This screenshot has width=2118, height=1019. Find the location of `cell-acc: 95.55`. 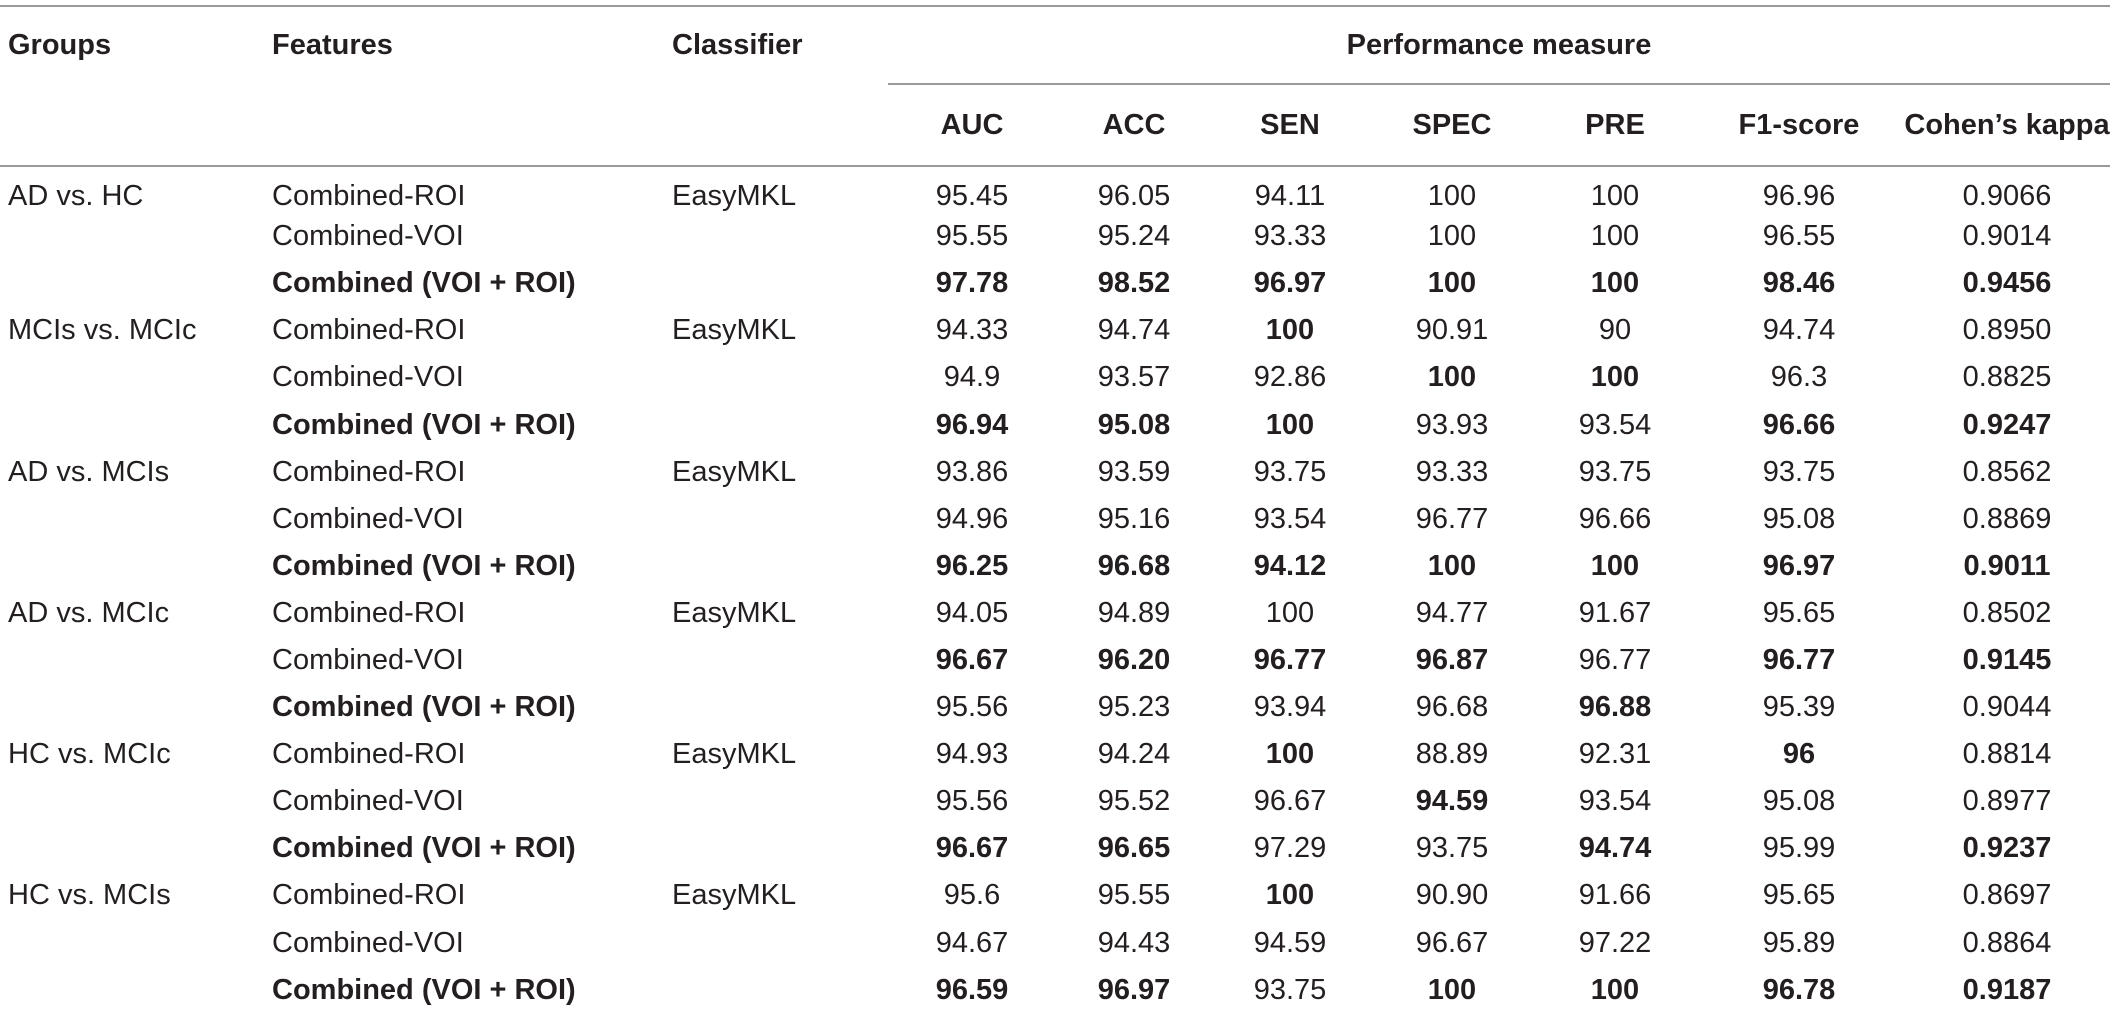

cell-acc: 95.55 is located at coordinates (1134, 895).